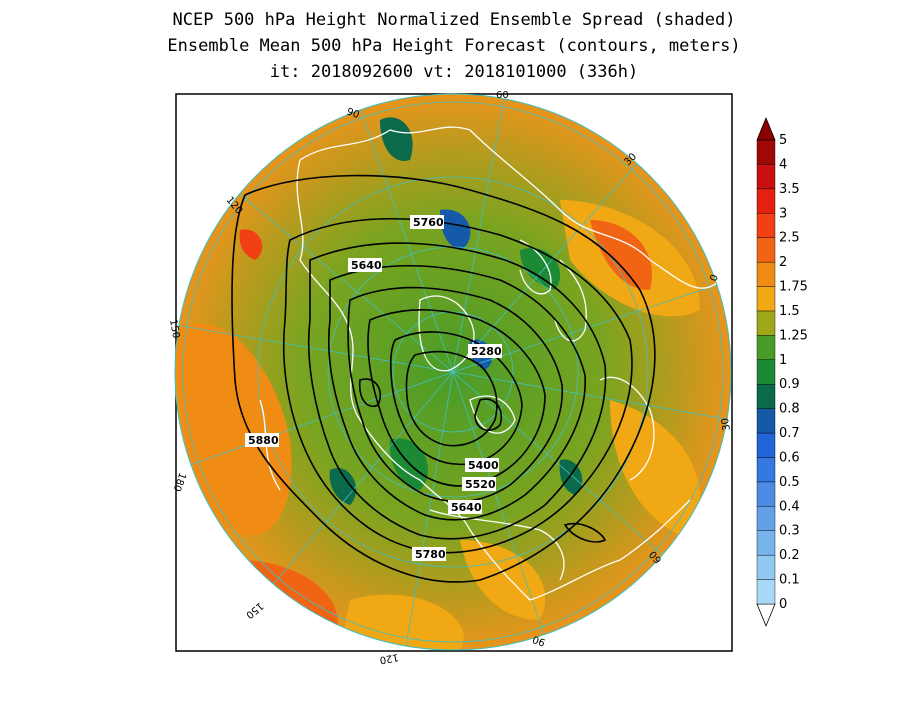 This screenshot has height=702, width=908. I want to click on lon-label-60w: 60, so click(502, 95).